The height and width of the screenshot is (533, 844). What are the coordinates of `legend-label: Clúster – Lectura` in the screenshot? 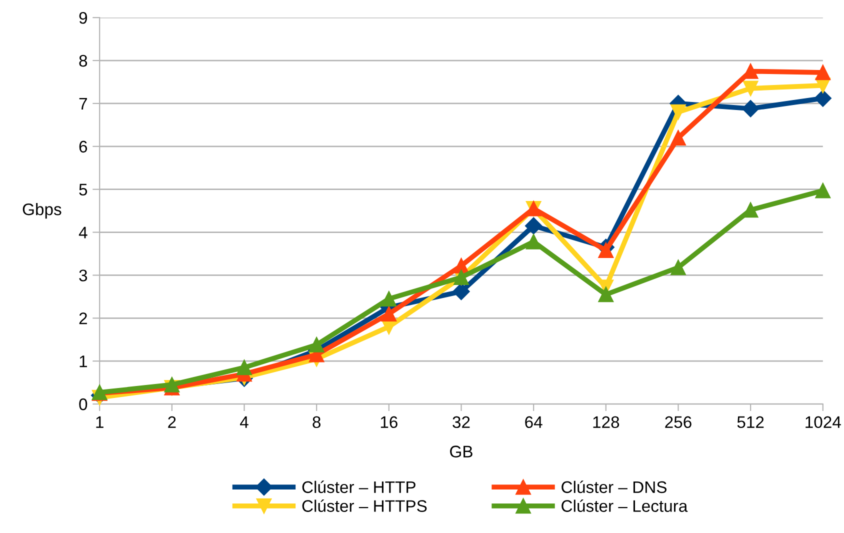 It's located at (625, 506).